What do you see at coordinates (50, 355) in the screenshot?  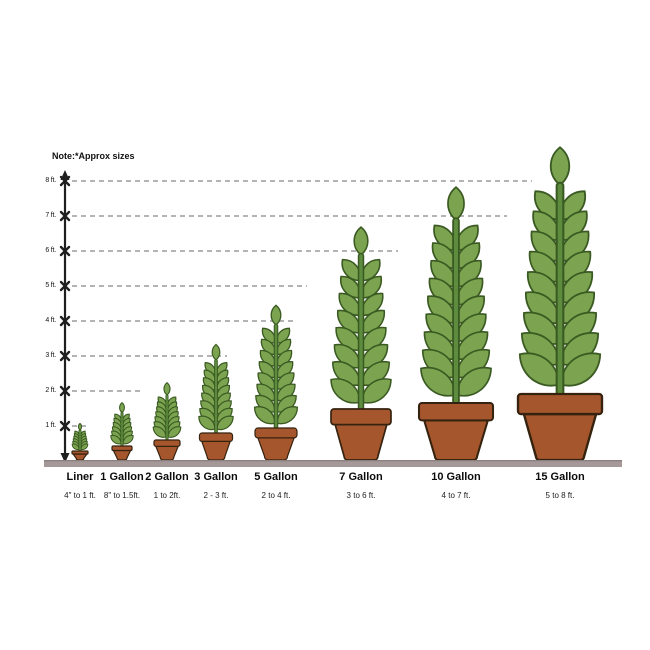 I see `y-tick-label-3ft: 3 ft.` at bounding box center [50, 355].